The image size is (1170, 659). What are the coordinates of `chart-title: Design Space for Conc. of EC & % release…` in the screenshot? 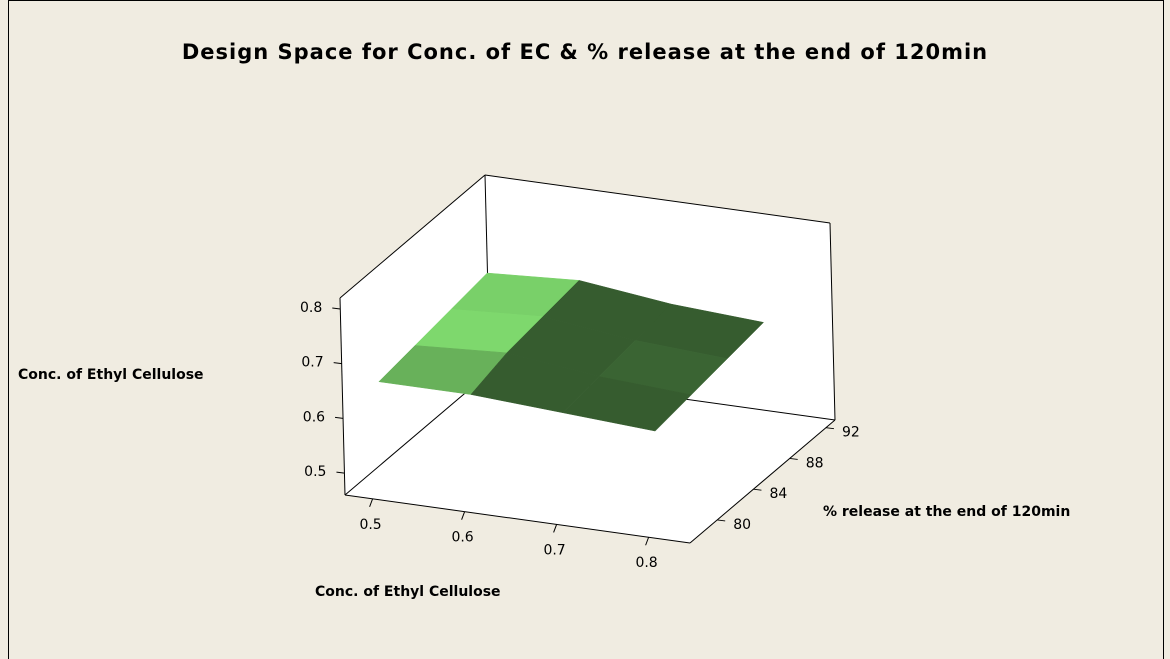 It's located at (585, 52).